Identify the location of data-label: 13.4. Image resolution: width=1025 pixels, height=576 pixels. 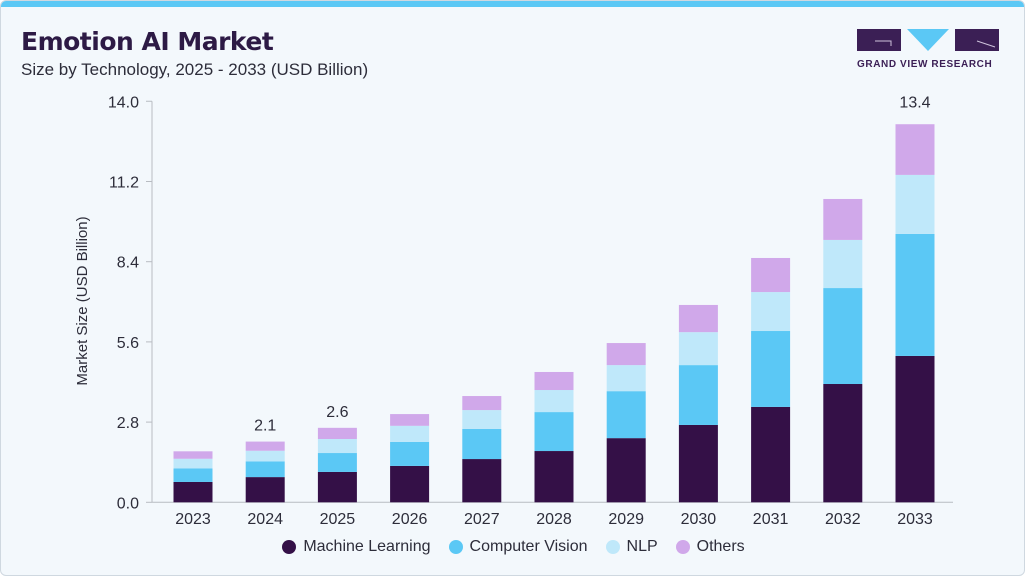
(914, 102).